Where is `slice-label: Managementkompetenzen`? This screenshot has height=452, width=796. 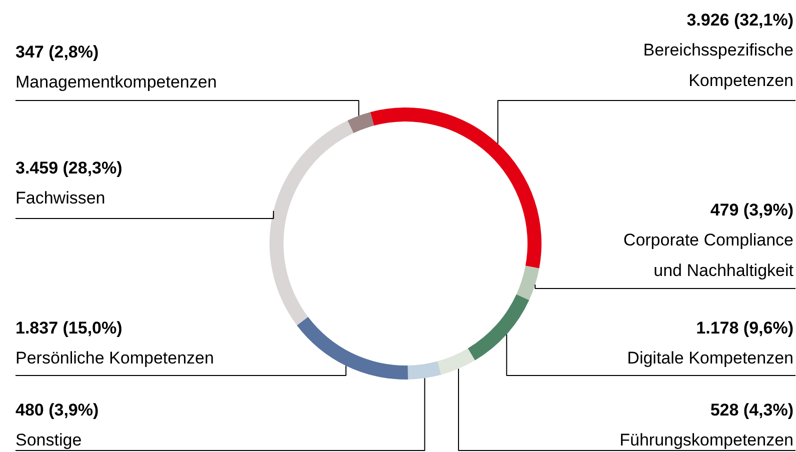
slice-label: Managementkompetenzen is located at coordinates (116, 82).